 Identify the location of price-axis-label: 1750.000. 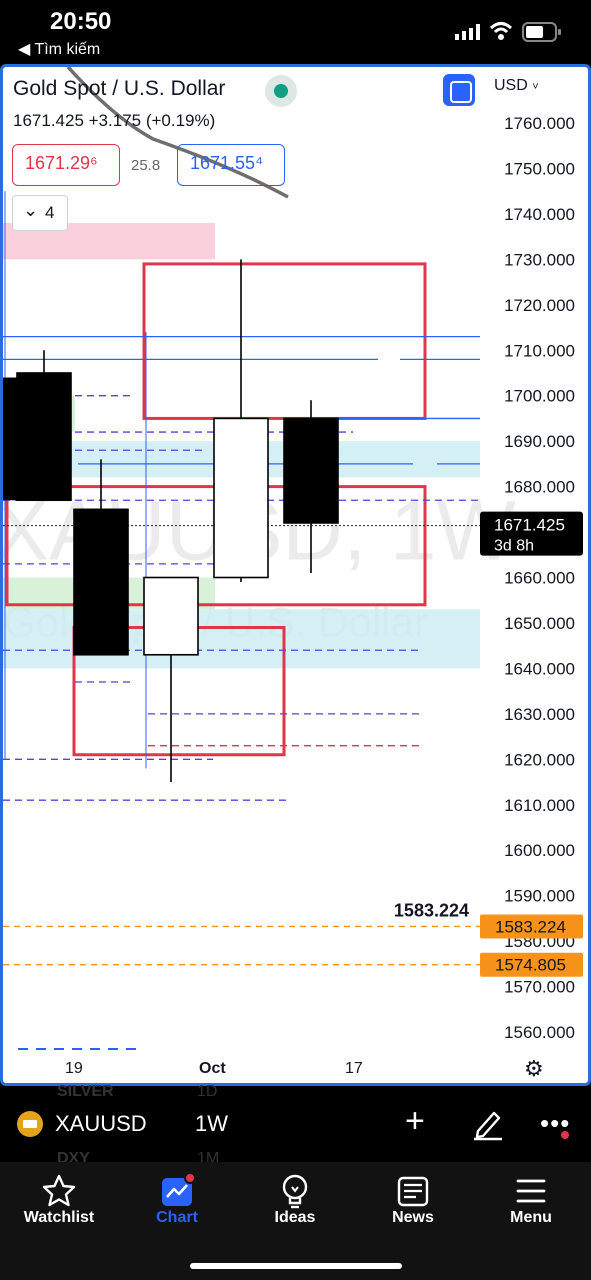
(539, 168).